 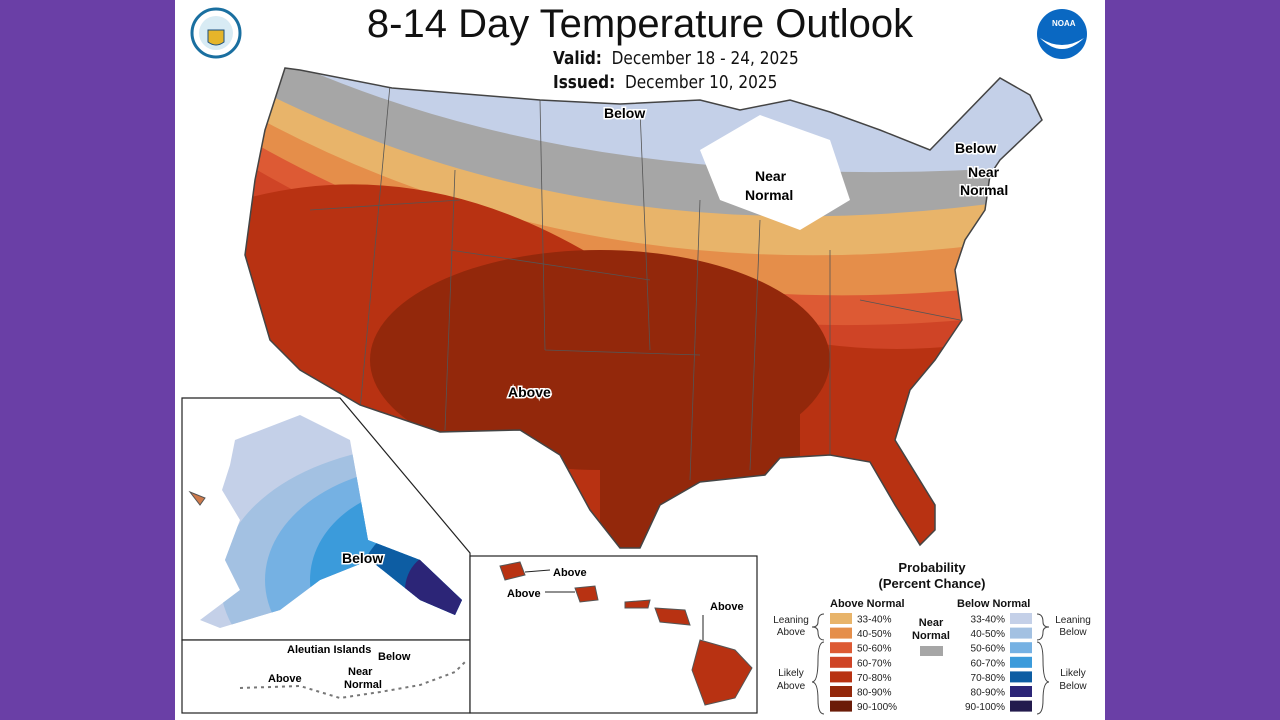 What do you see at coordinates (285, 679) in the screenshot?
I see `aleutian-above: Above` at bounding box center [285, 679].